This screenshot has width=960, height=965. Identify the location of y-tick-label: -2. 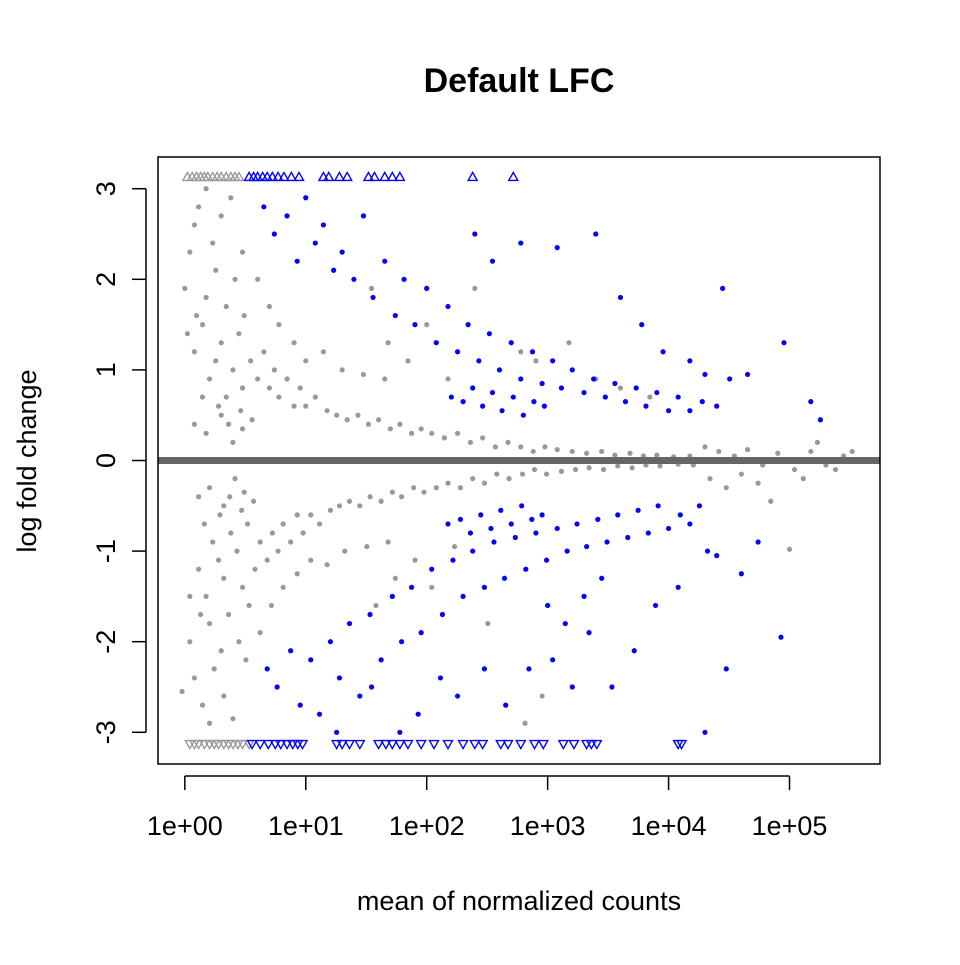
(106, 642).